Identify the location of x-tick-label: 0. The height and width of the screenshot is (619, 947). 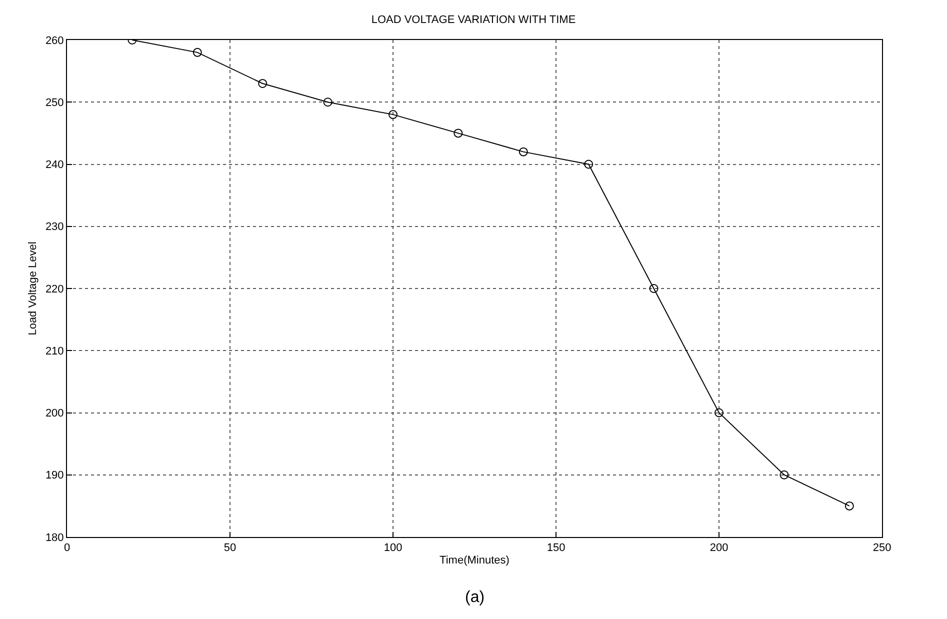
(67, 548).